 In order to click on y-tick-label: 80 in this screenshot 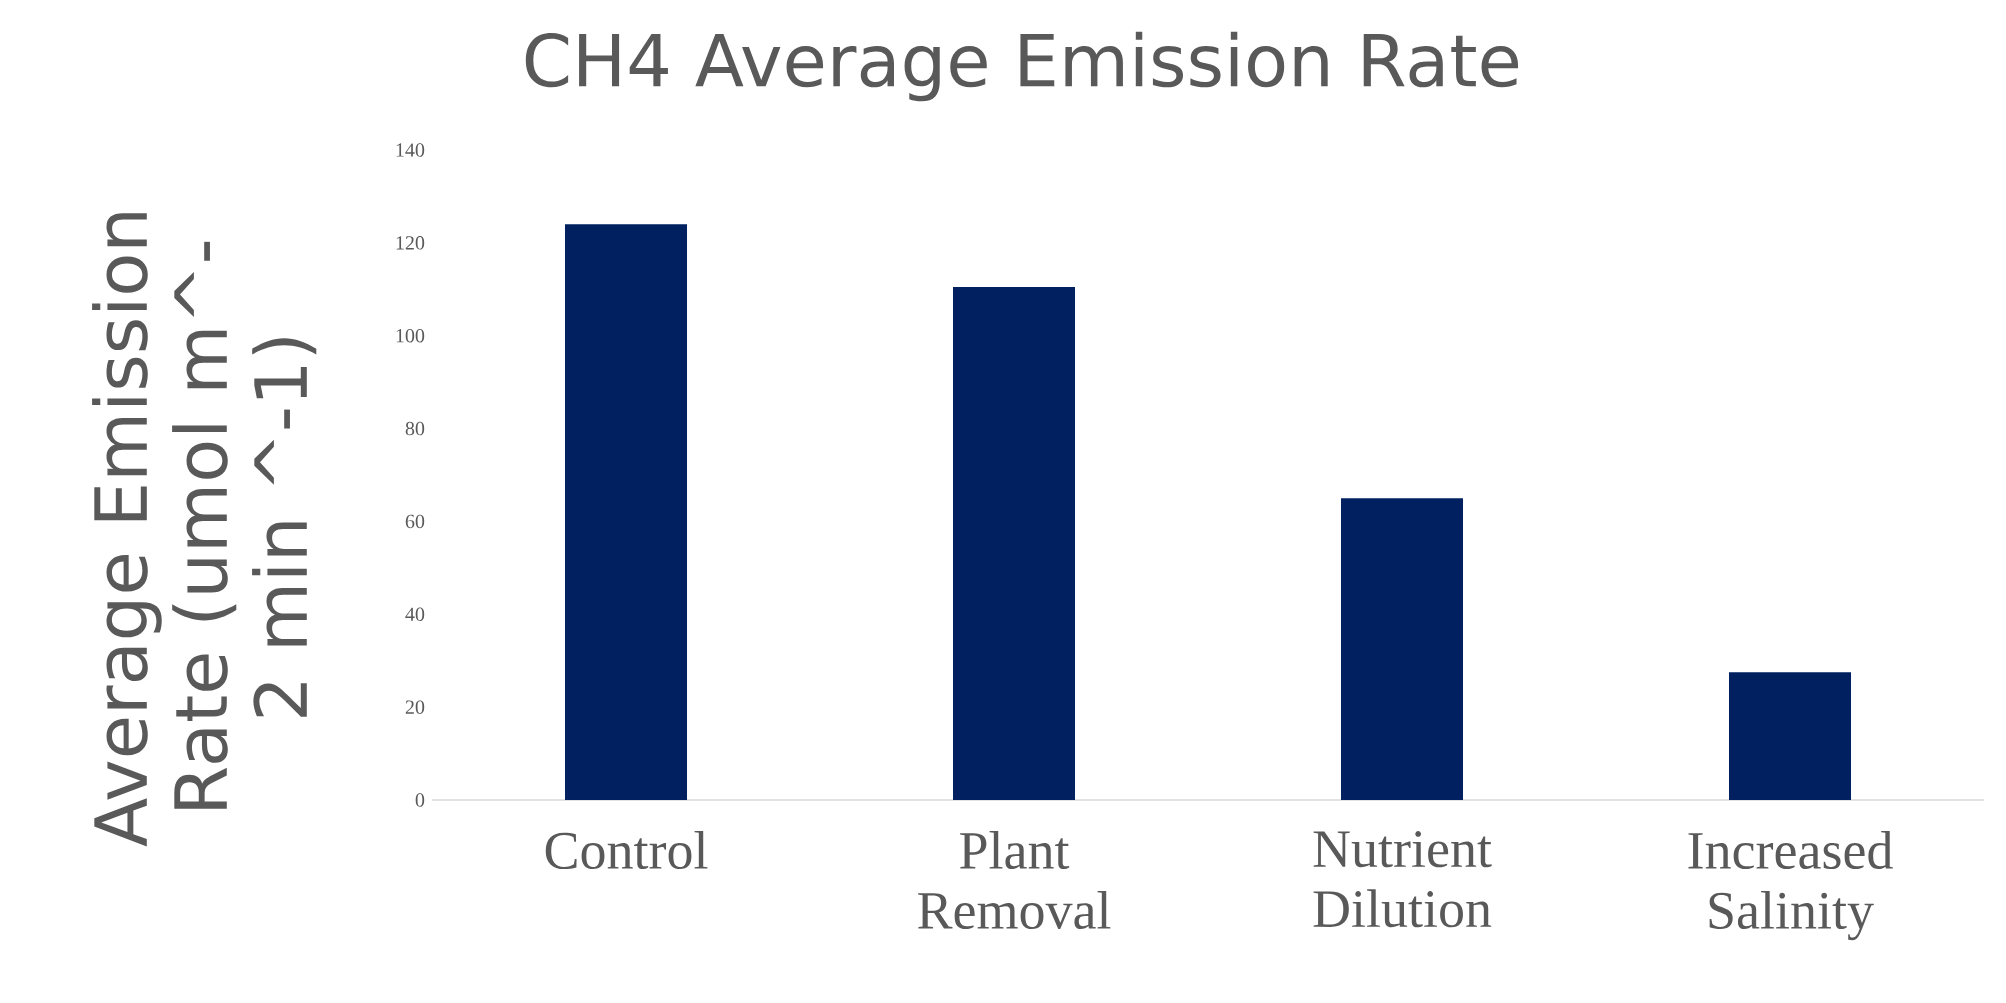, I will do `click(415, 428)`.